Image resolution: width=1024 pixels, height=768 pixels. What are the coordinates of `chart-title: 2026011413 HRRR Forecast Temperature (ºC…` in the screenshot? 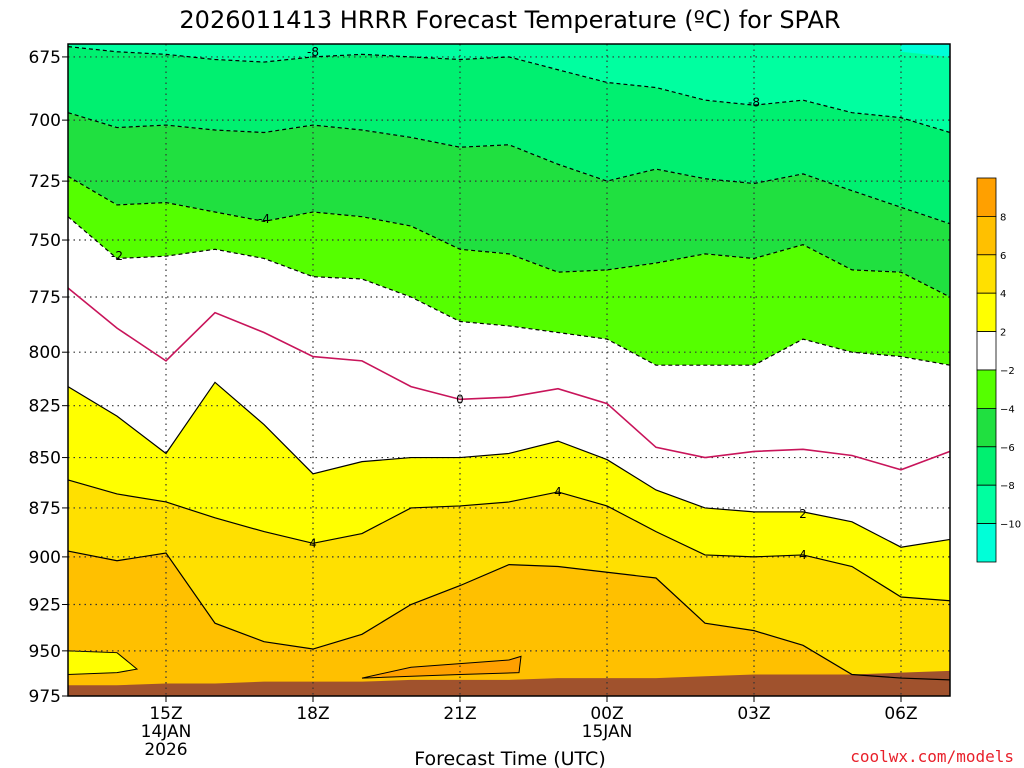 It's located at (509, 20).